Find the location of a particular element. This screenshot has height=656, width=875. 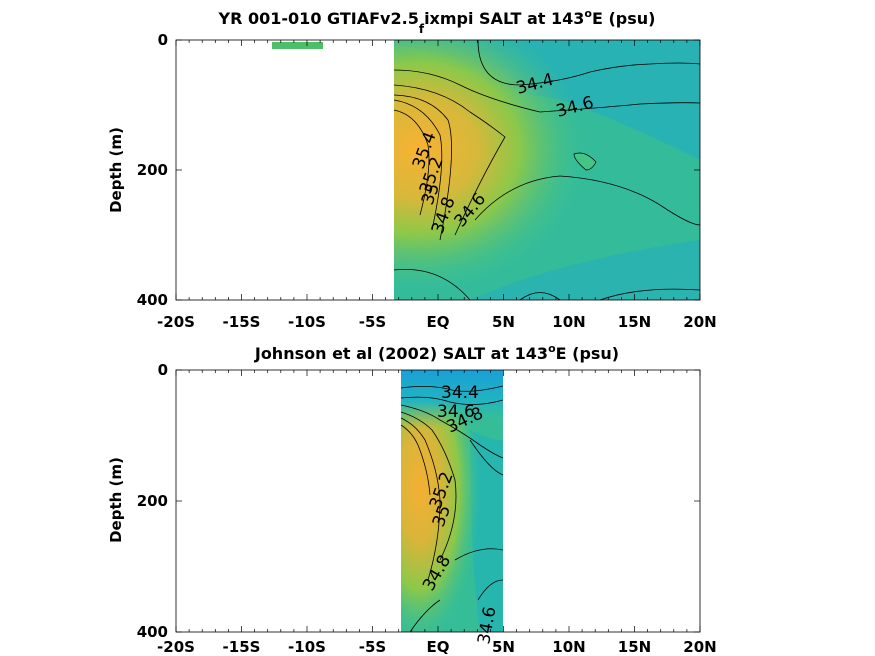

panel-2-blue-top is located at coordinates (452, 501).